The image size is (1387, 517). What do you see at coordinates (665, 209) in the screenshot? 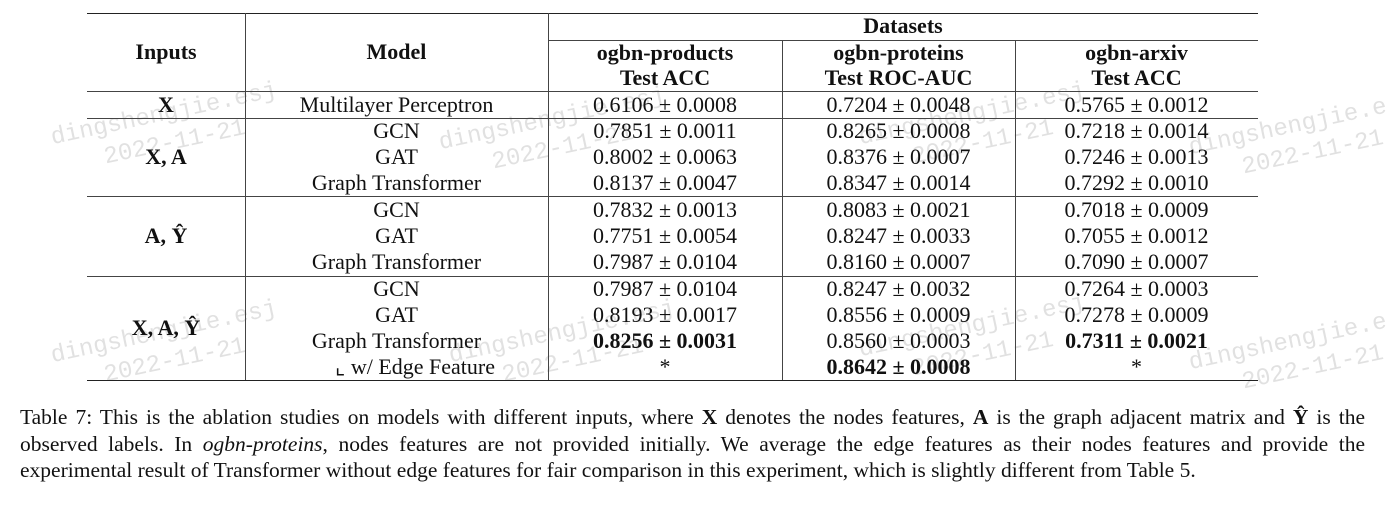
I see `result-value: 0.7832 ± 0.0013` at bounding box center [665, 209].